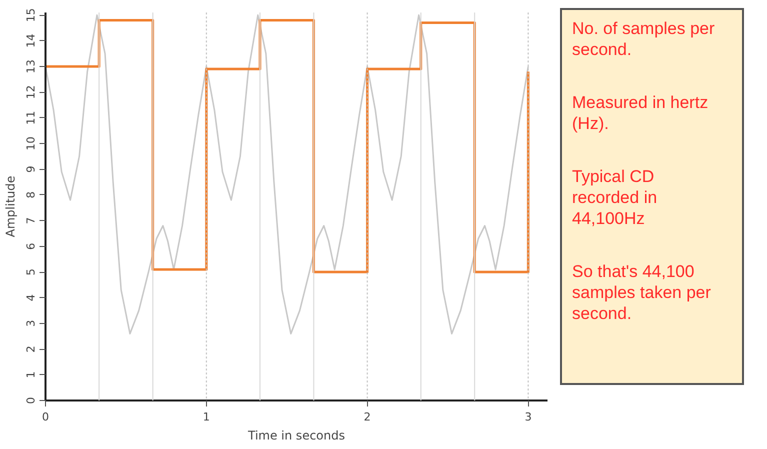  Describe the element at coordinates (31, 298) in the screenshot. I see `y-tick-label: 4` at that location.